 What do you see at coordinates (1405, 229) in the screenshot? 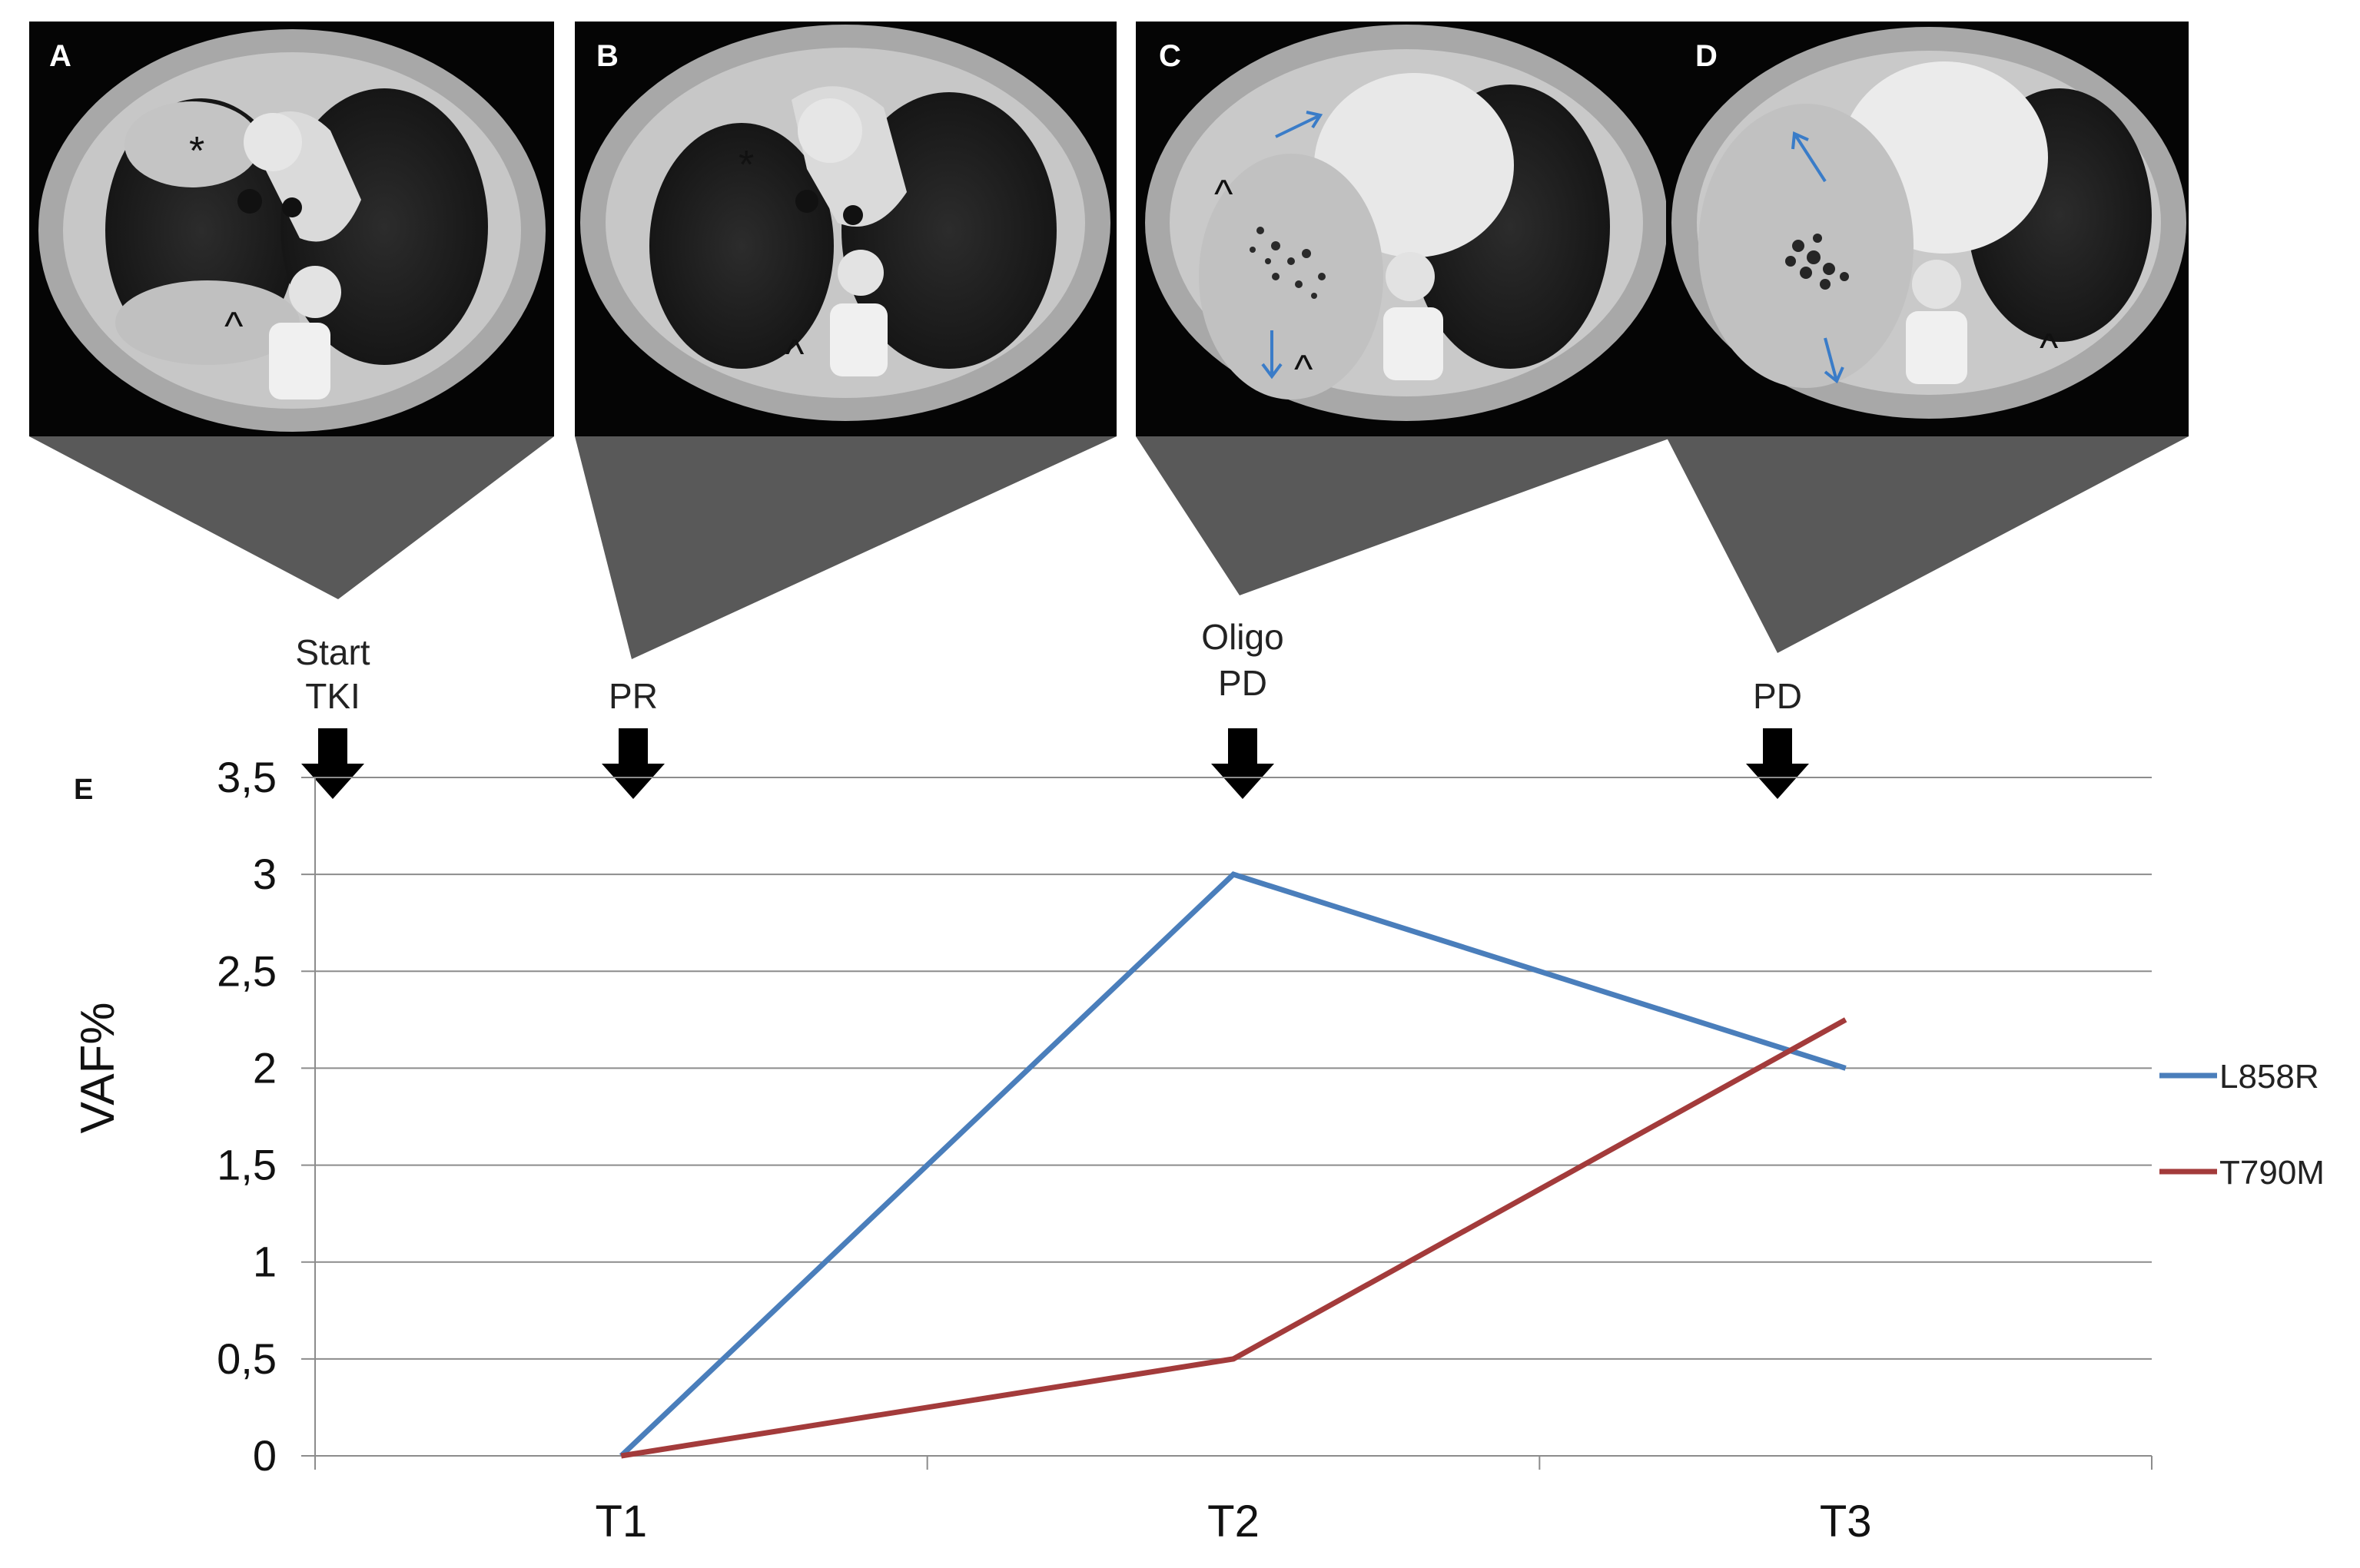
I see `ct-panel-c: C ^ ^` at bounding box center [1405, 229].